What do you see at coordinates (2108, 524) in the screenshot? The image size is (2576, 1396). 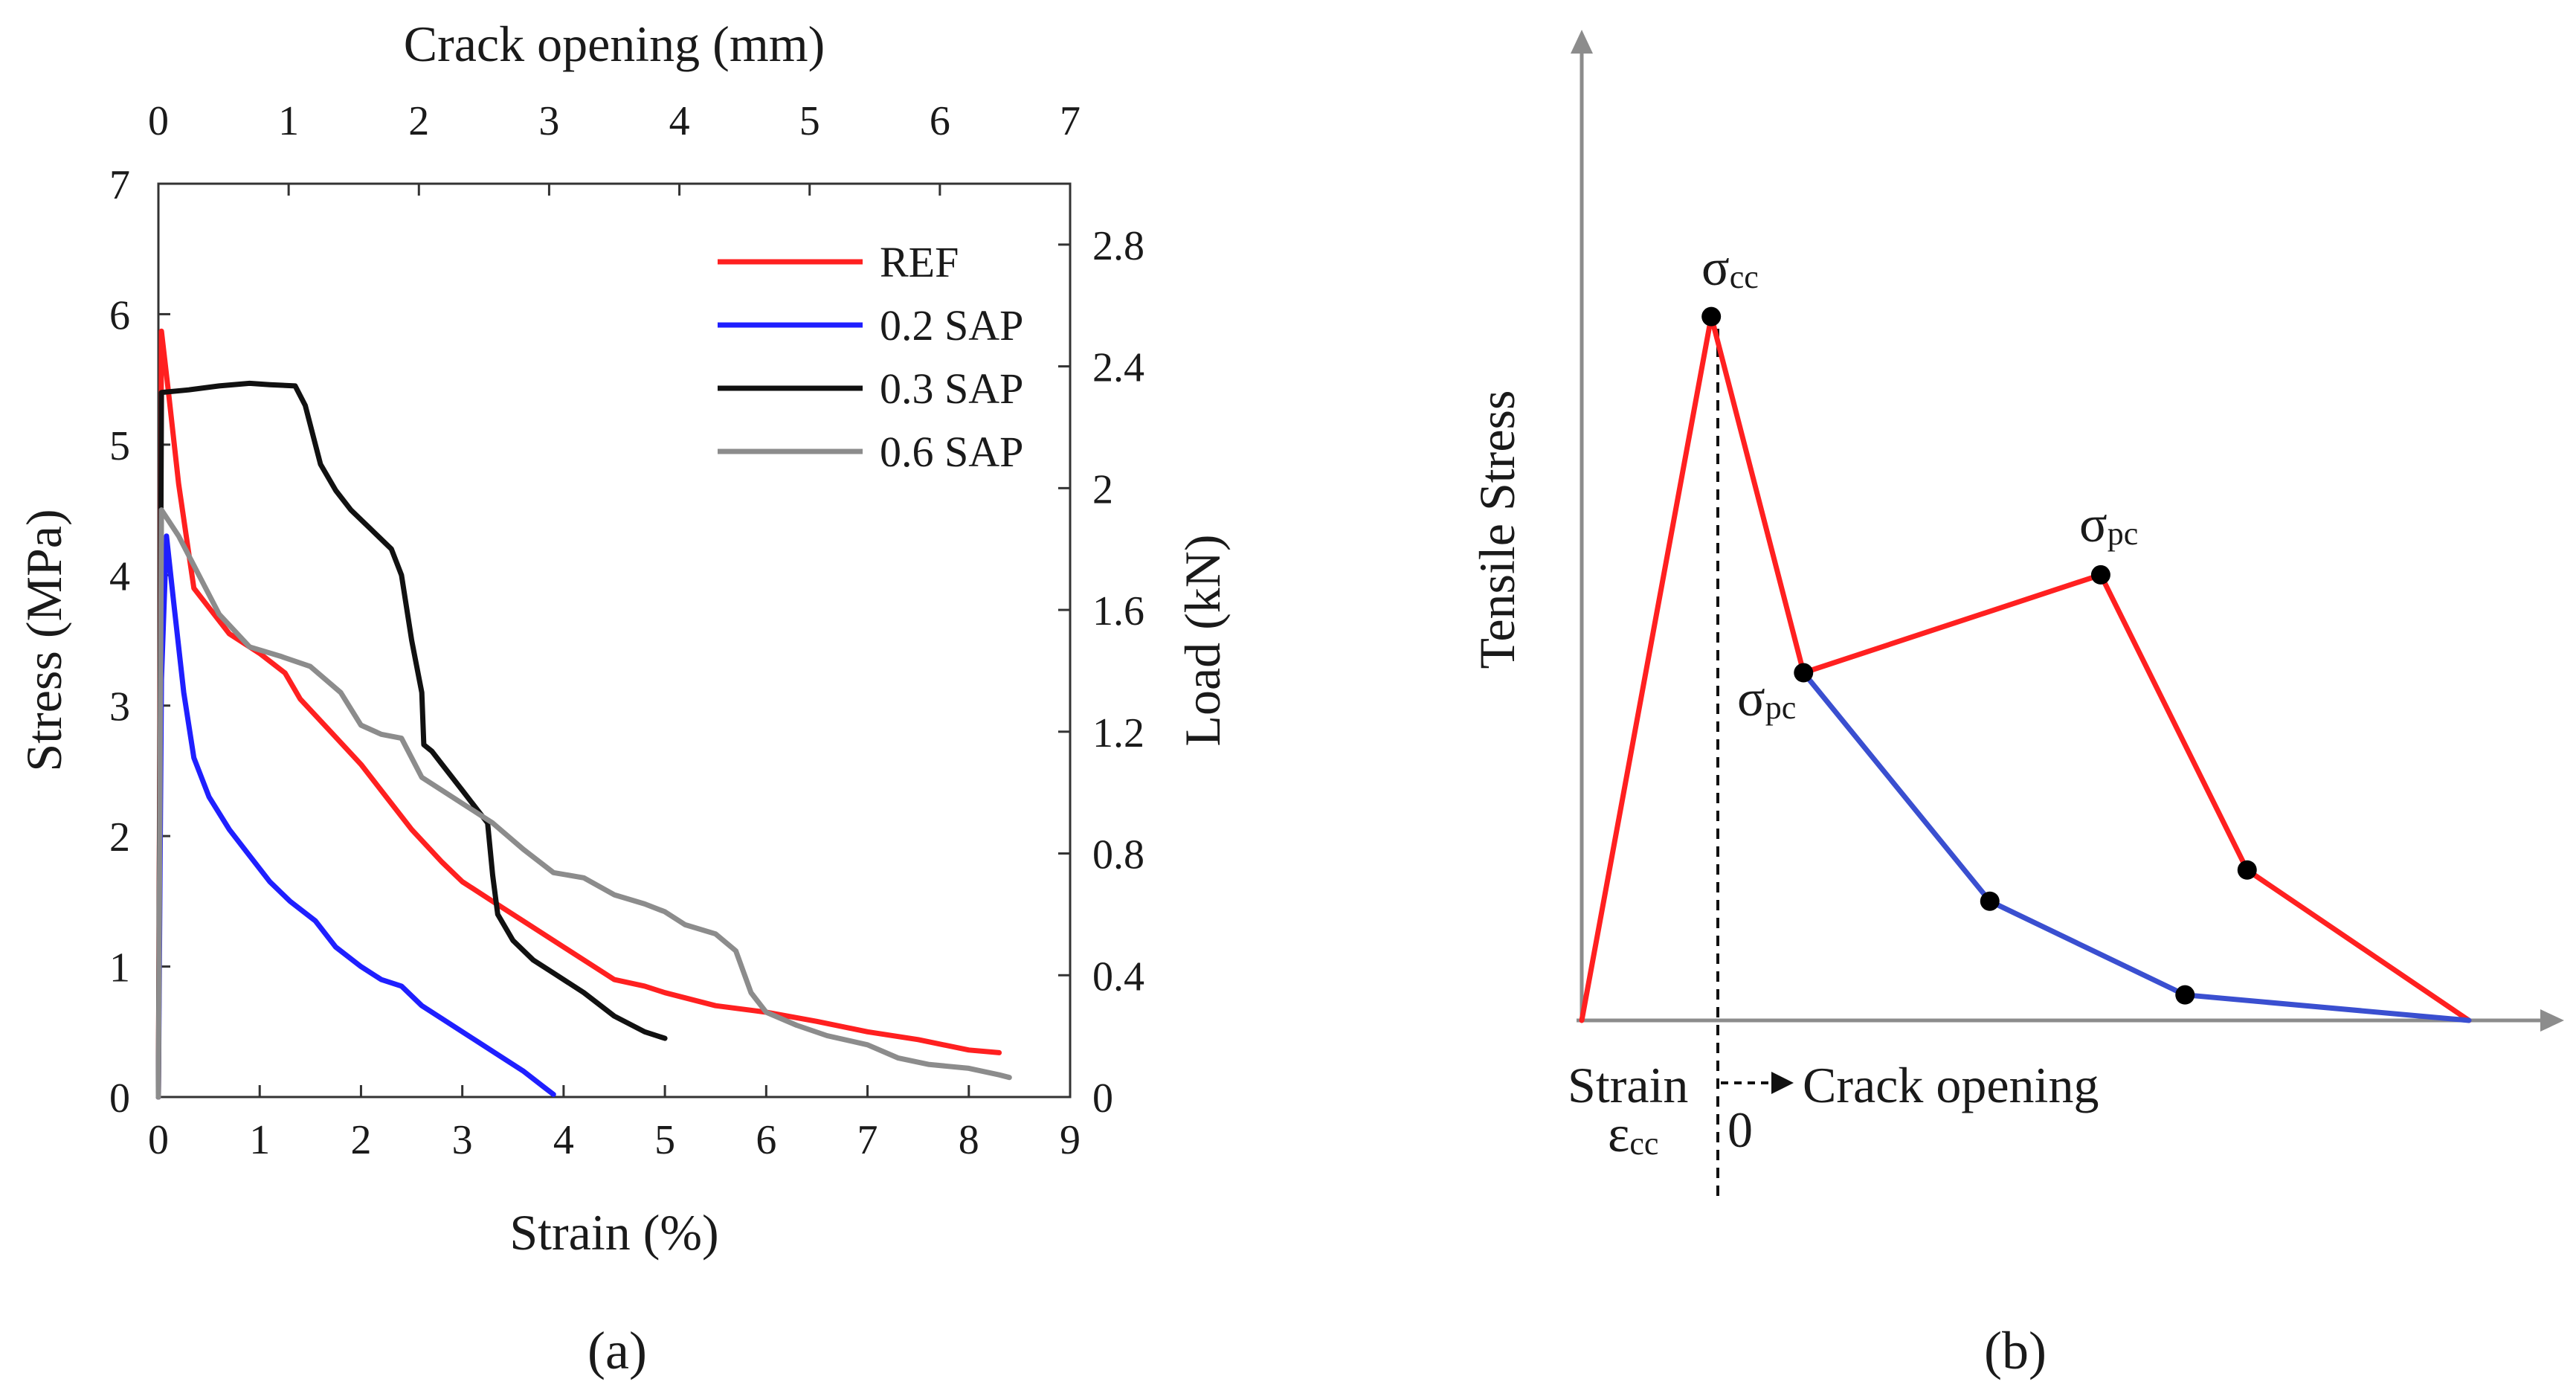 I see `post-peak-stress-upper-label: σpc` at bounding box center [2108, 524].